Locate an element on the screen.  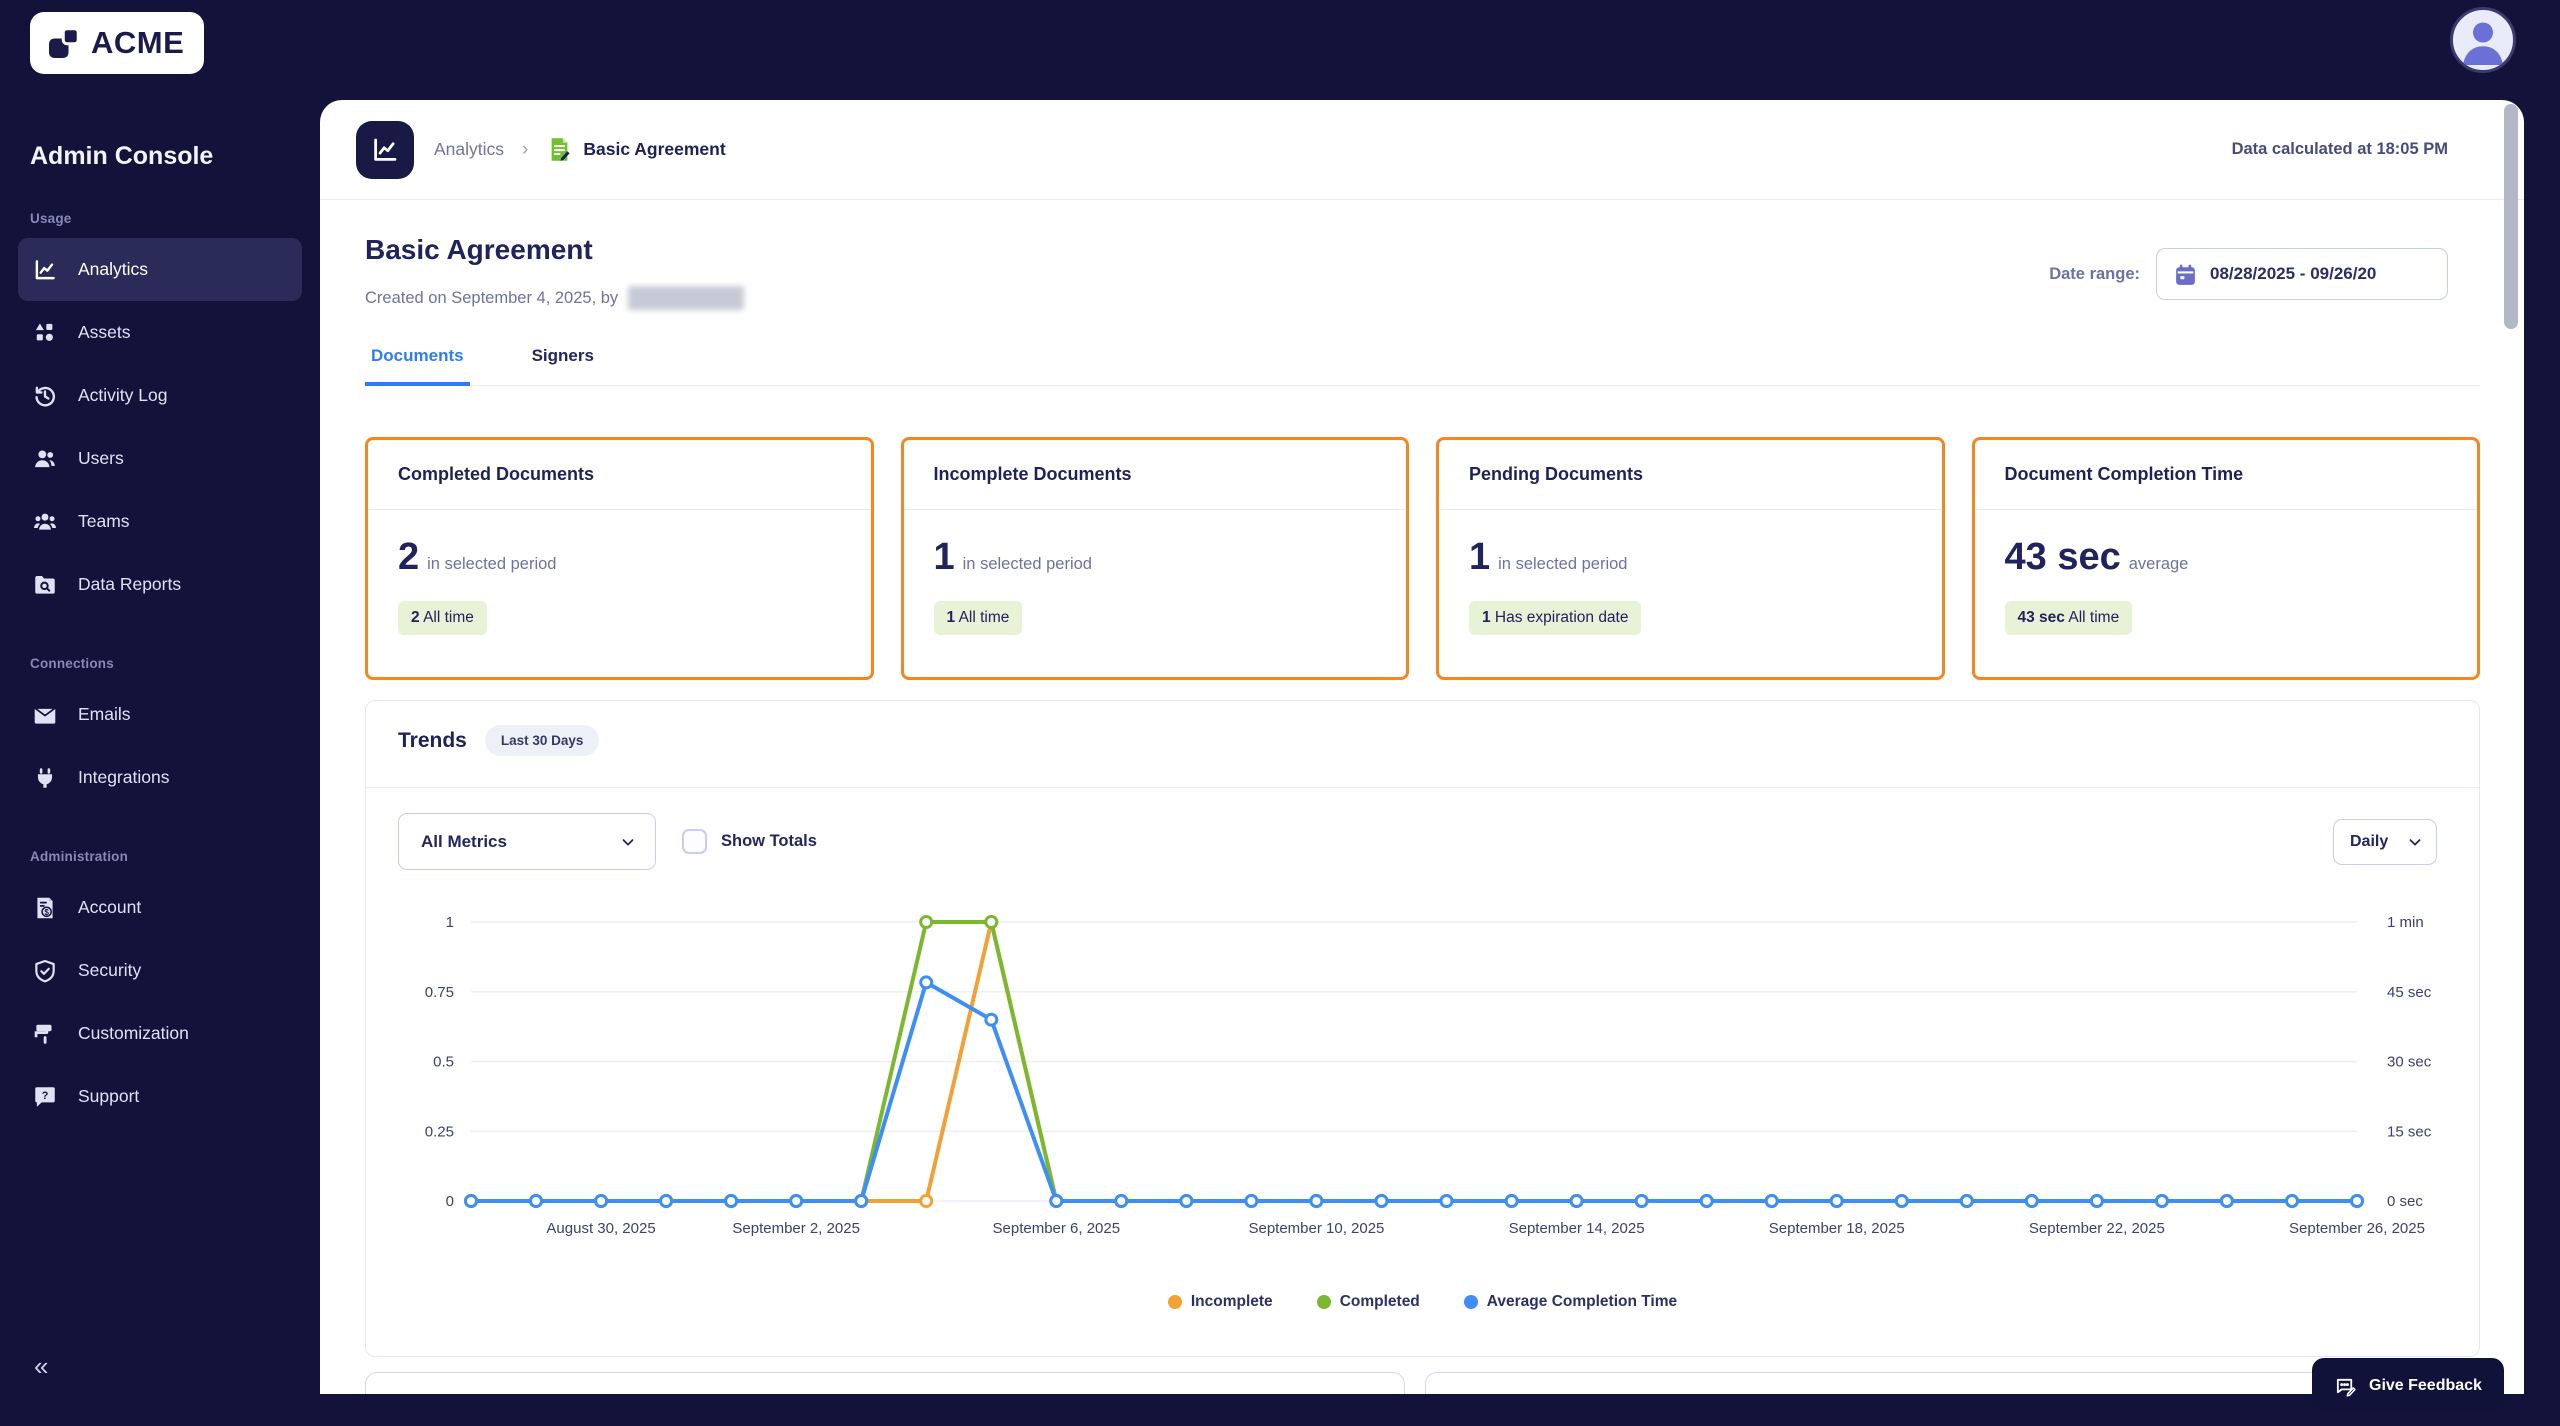
sidebar-section-label: Administration is located at coordinates (79, 856).